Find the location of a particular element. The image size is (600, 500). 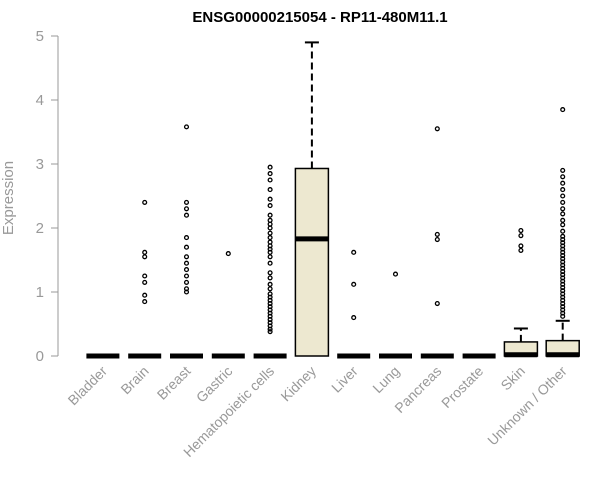

box-pancreas is located at coordinates (437, 242).